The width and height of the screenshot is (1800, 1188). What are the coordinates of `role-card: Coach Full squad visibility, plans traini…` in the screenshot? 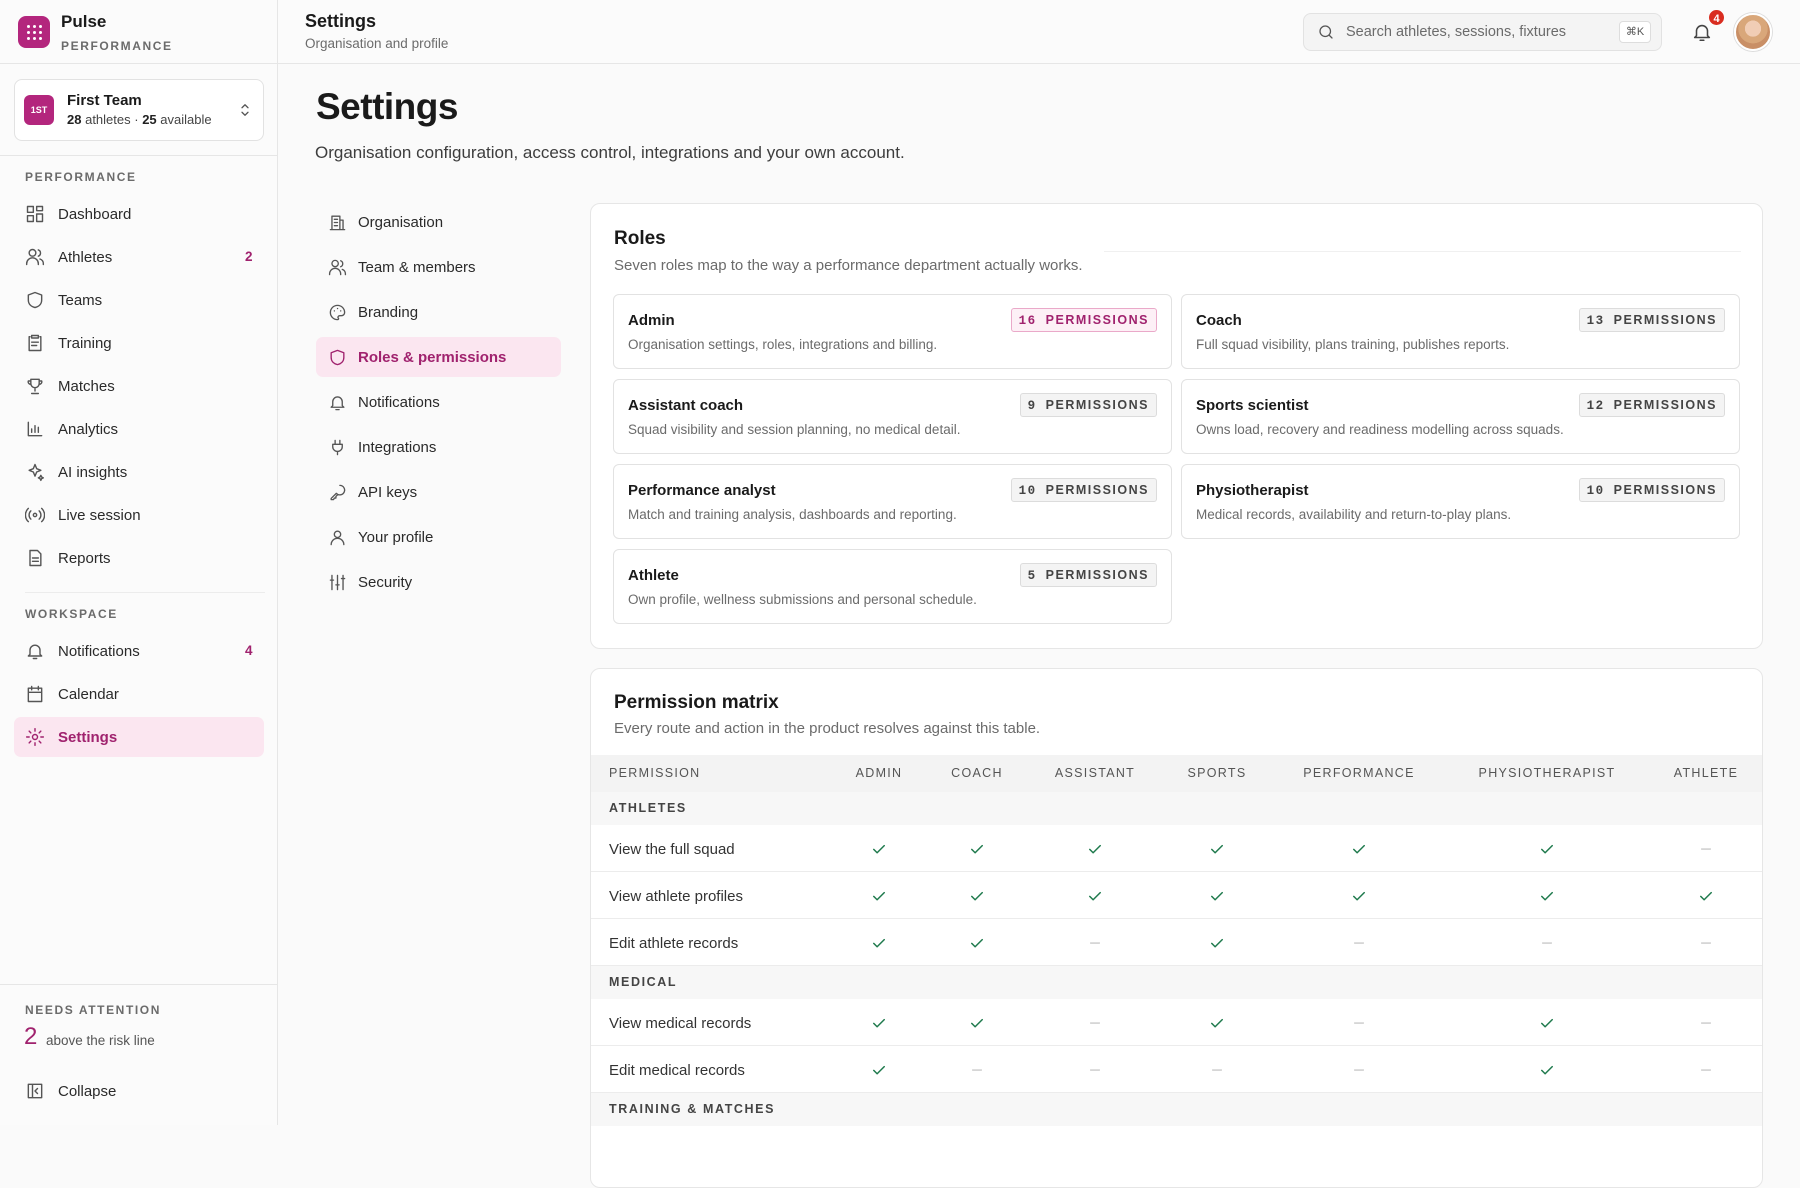 It's located at (1460, 331).